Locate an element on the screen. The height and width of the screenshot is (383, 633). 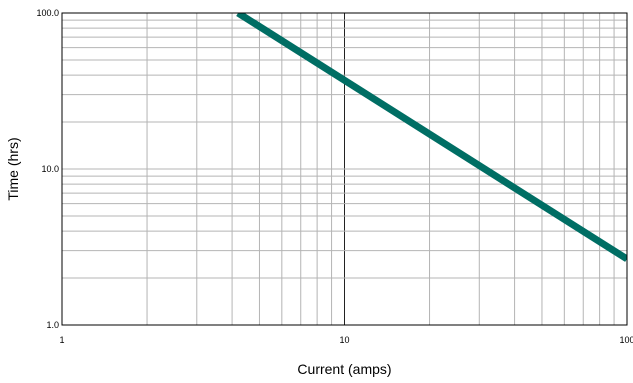
y-tick-label: 1.0 is located at coordinates (52, 325).